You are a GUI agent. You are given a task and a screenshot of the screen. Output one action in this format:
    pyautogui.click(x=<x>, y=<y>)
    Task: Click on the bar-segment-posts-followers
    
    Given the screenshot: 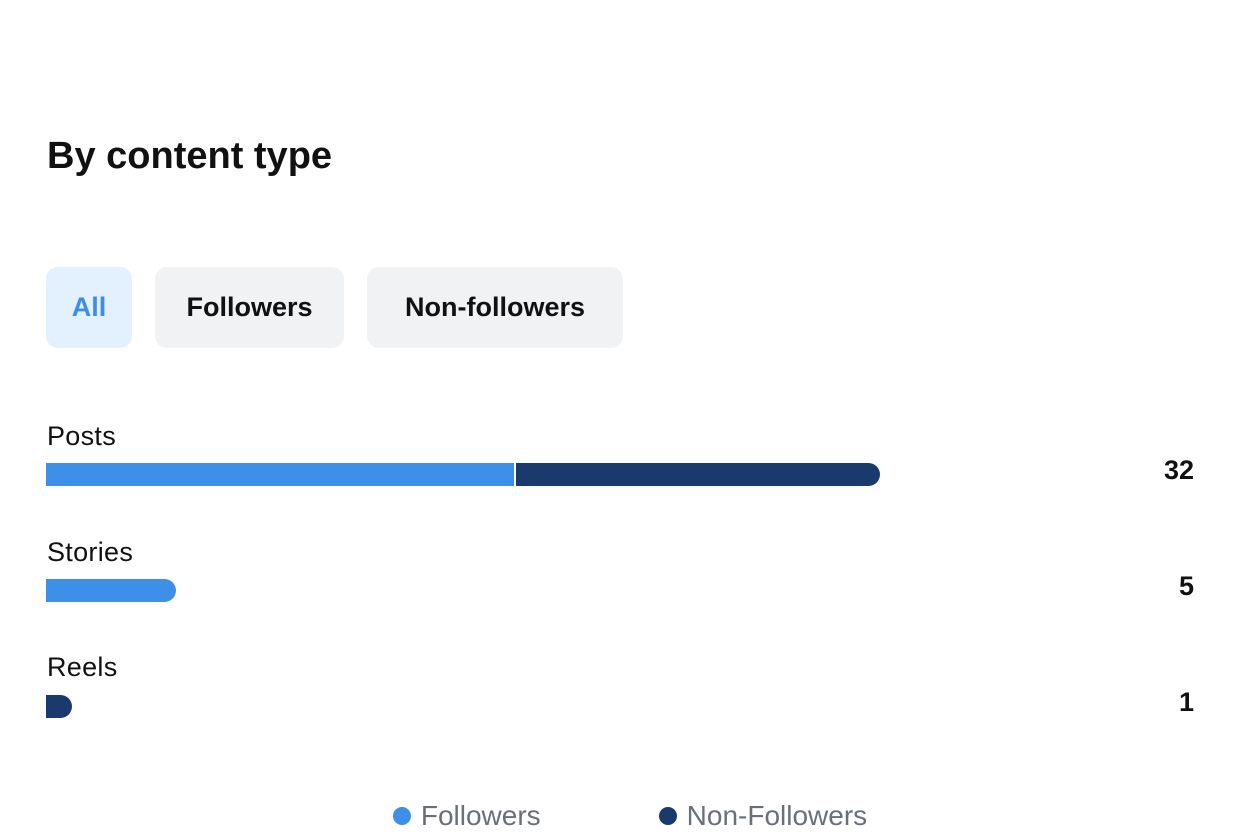 What is the action you would take?
    pyautogui.click(x=280, y=474)
    